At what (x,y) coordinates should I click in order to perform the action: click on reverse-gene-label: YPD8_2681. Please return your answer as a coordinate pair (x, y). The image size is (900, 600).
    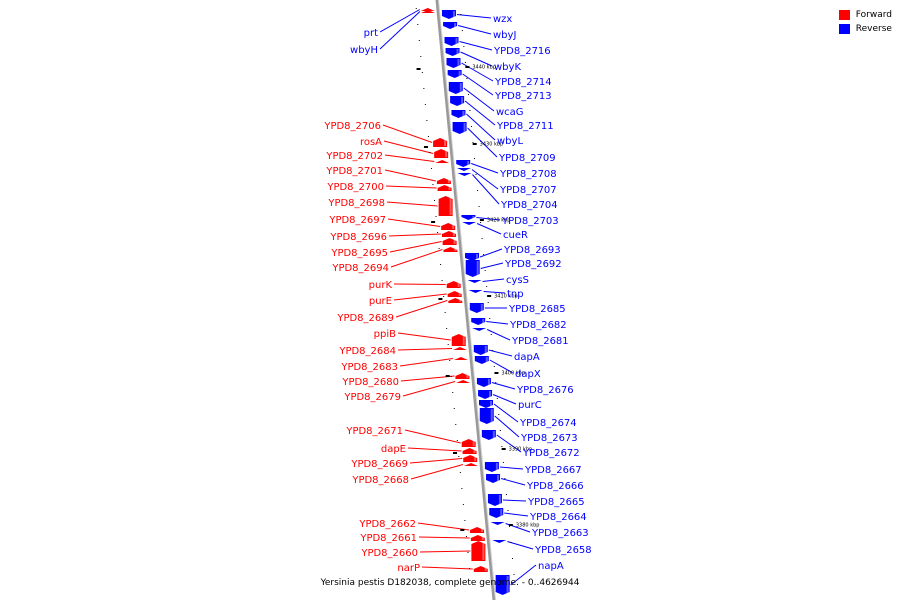
    Looking at the image, I should click on (540, 341).